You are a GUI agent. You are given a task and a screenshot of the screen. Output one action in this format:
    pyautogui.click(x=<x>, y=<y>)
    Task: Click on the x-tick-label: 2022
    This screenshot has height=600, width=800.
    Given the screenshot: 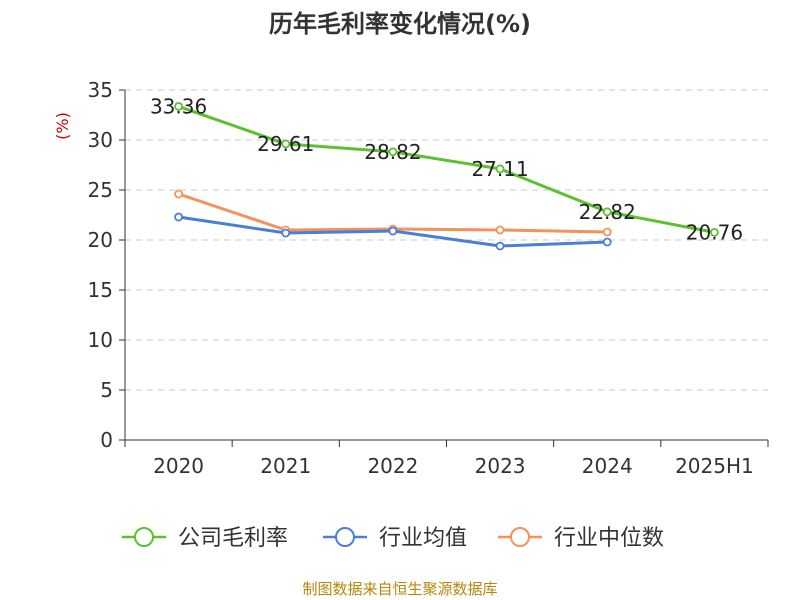 What is the action you would take?
    pyautogui.click(x=392, y=466)
    